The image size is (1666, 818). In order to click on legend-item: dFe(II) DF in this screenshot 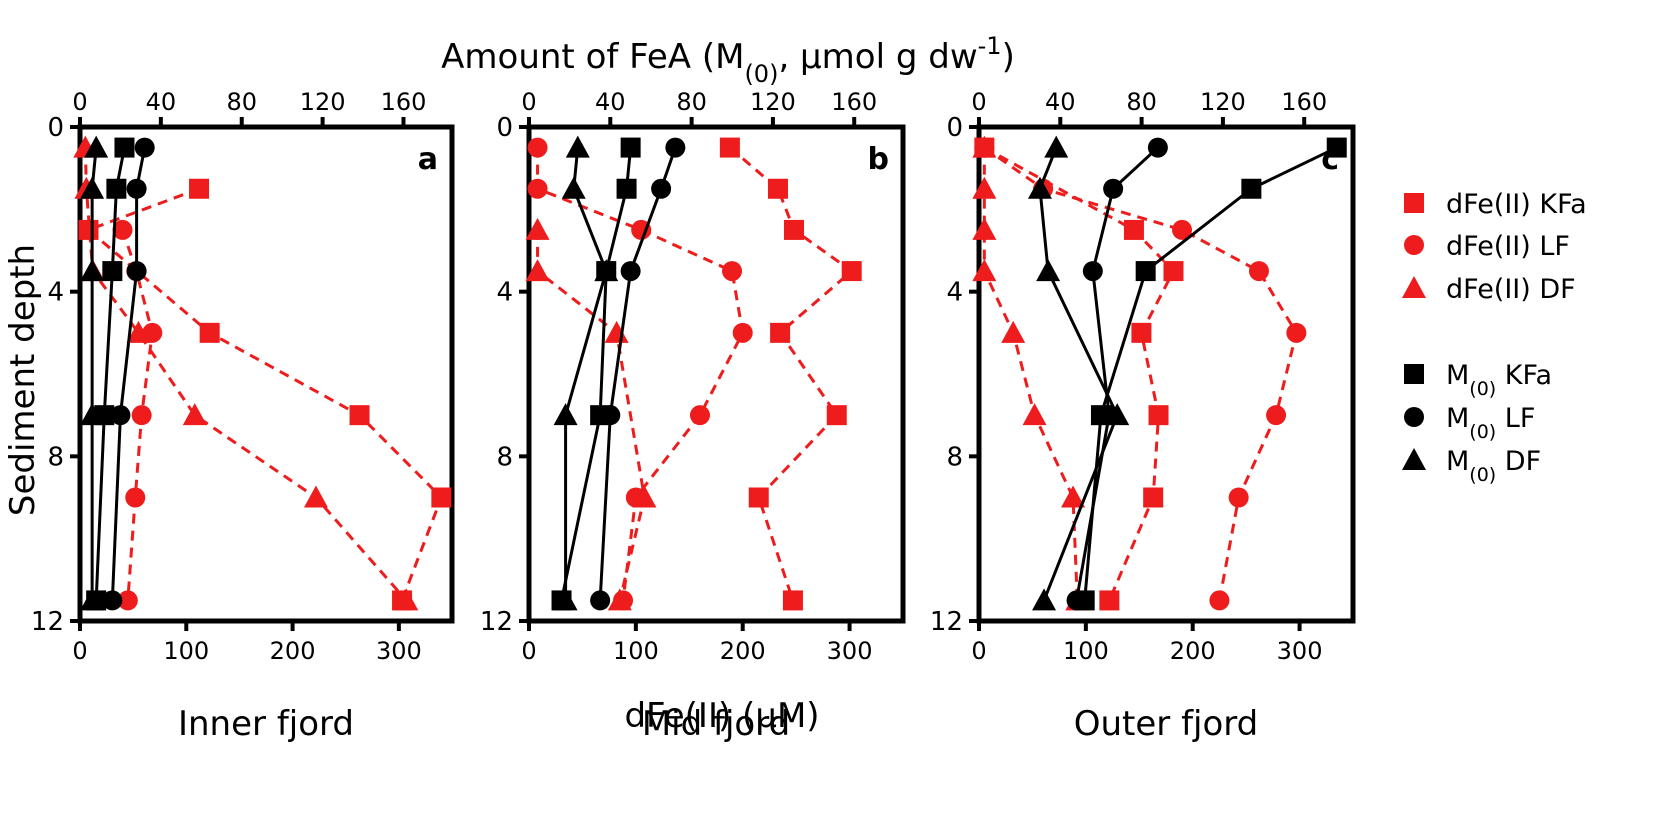, I will do `click(1489, 289)`.